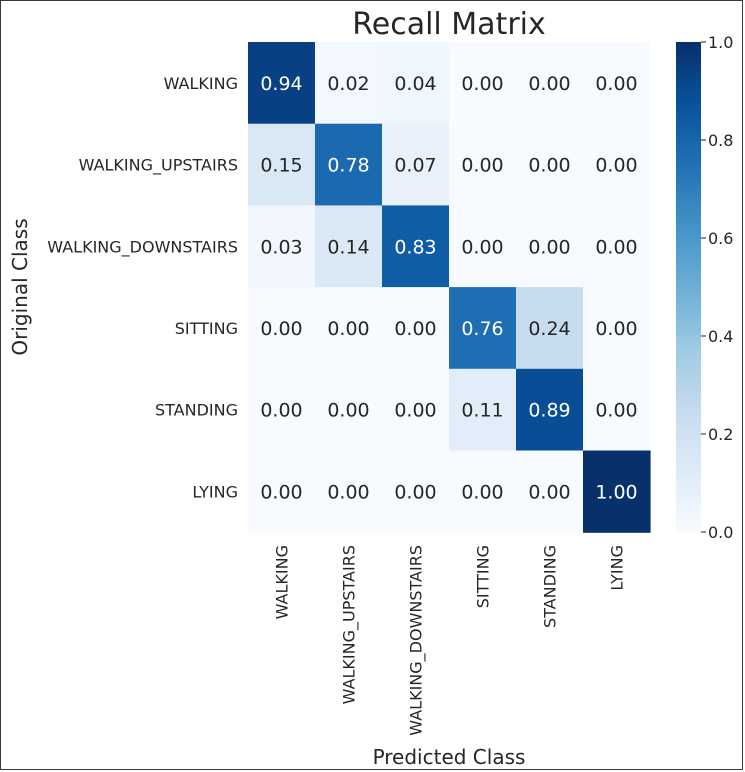  Describe the element at coordinates (196, 410) in the screenshot. I see `y-tick-label: STANDING` at that location.